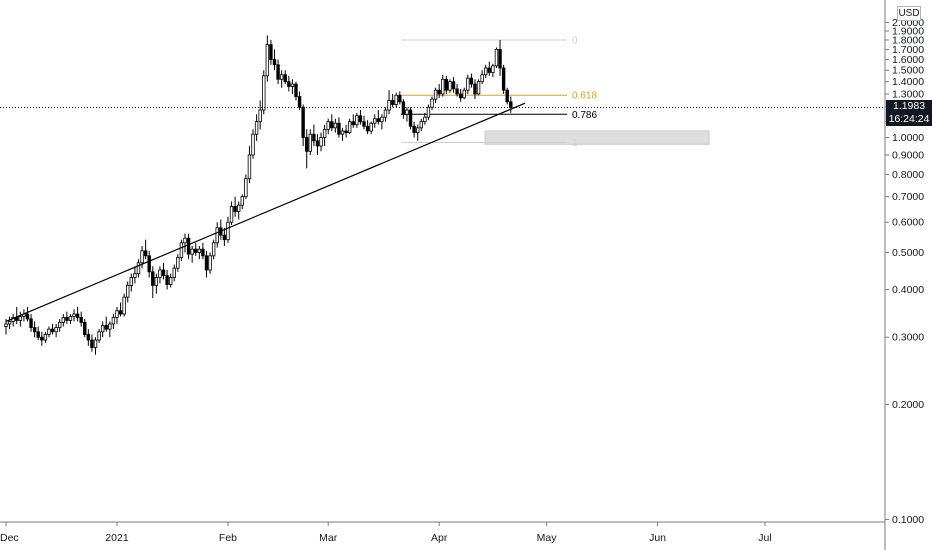 The width and height of the screenshot is (932, 550). What do you see at coordinates (908, 155) in the screenshot?
I see `price-tick-label: 0.9000` at bounding box center [908, 155].